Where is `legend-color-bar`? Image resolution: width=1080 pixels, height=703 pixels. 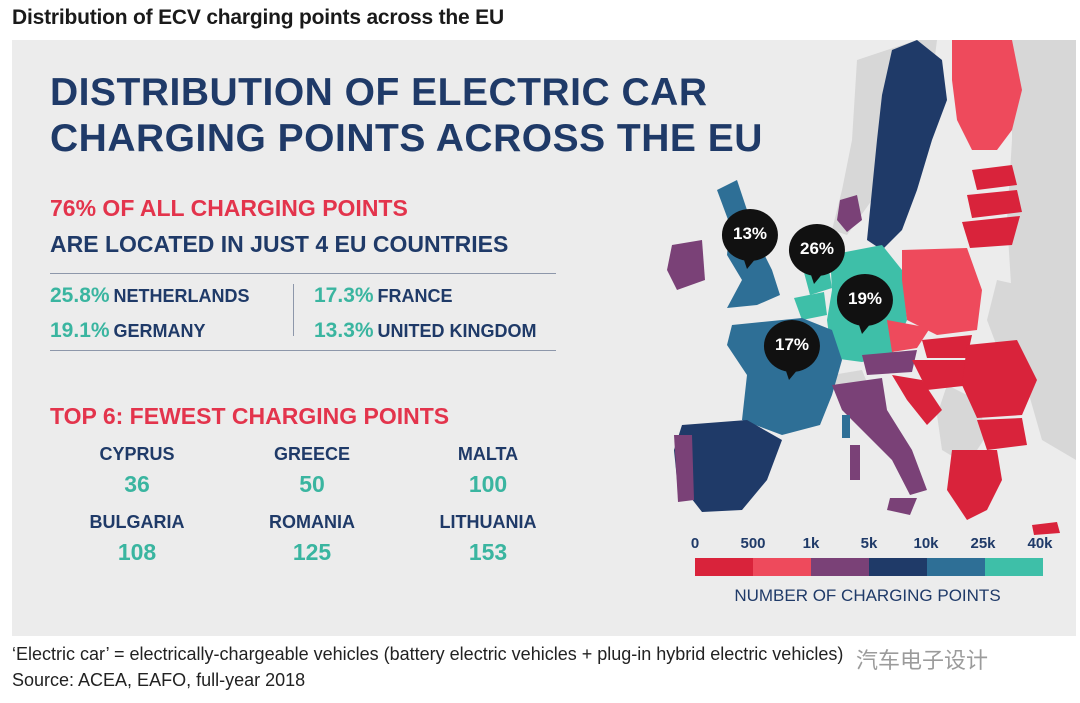
legend-color-bar is located at coordinates (869, 567).